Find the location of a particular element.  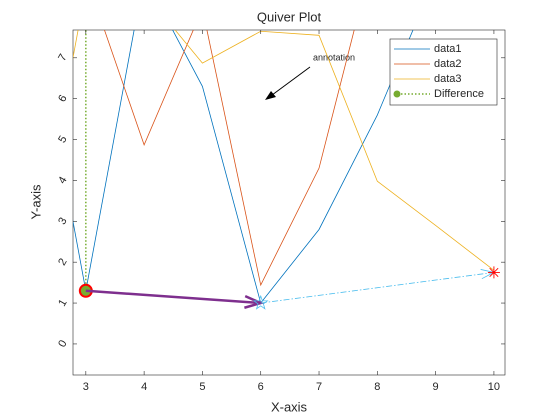

legend-box is located at coordinates (443, 72).